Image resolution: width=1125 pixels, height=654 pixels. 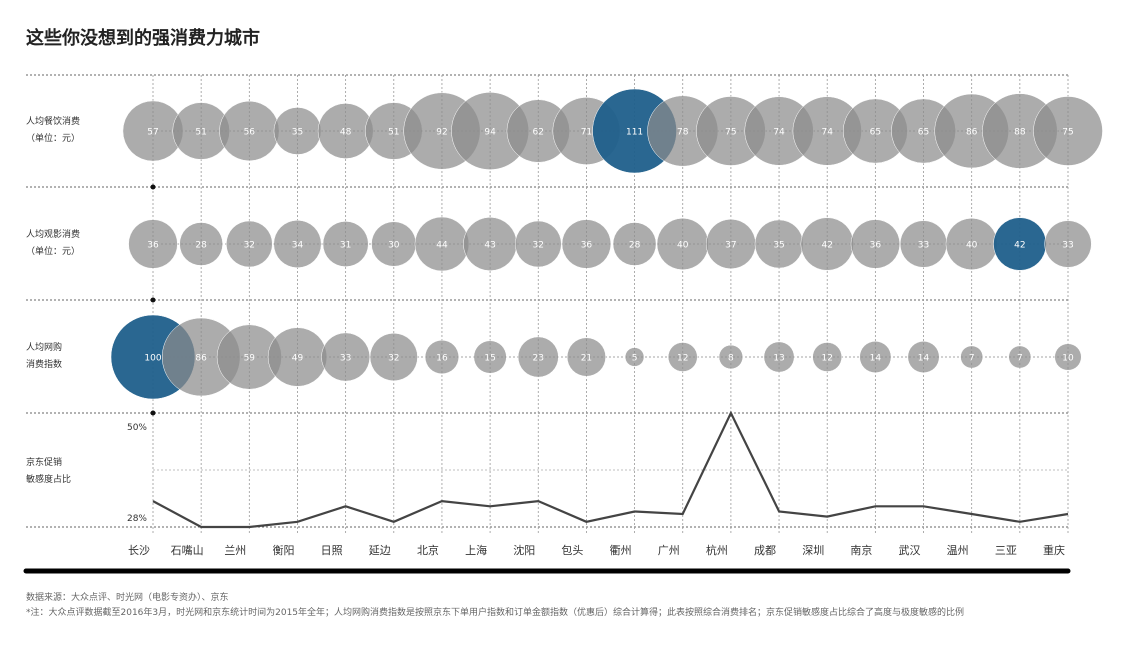 What do you see at coordinates (283, 550) in the screenshot?
I see `city-label: 衡阳` at bounding box center [283, 550].